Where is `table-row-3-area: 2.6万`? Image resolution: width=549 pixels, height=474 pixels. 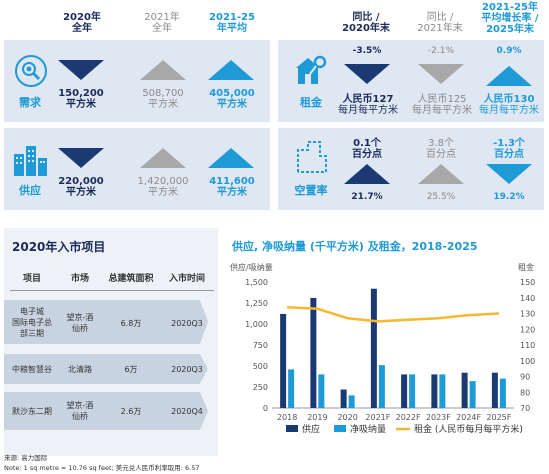 table-row-3-area: 2.6万 is located at coordinates (131, 411).